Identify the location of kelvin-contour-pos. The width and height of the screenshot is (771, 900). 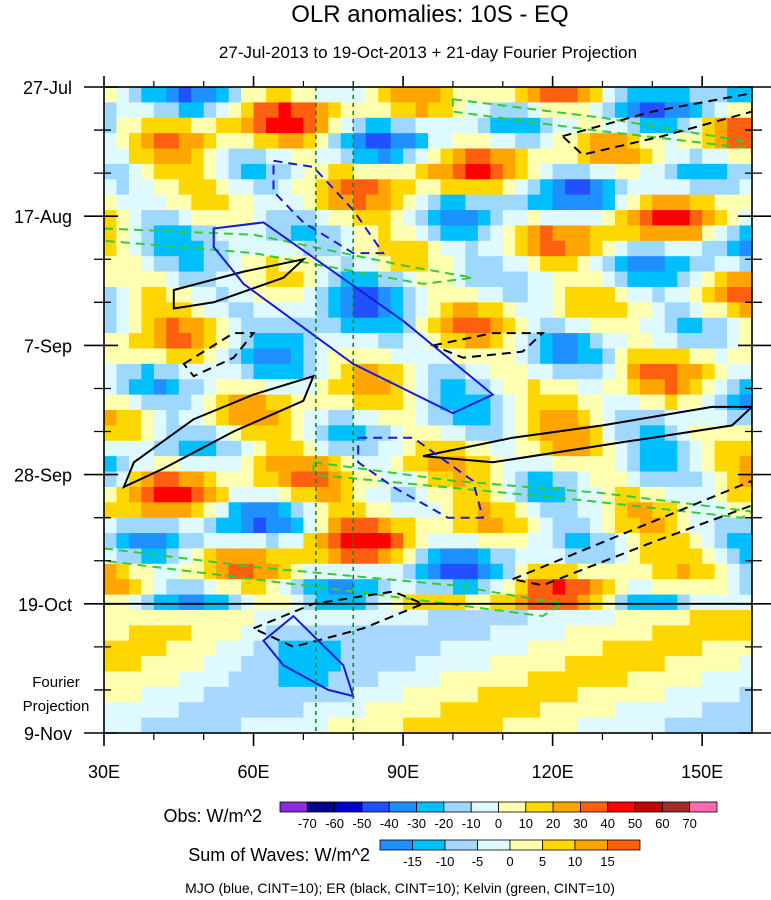
(601, 124).